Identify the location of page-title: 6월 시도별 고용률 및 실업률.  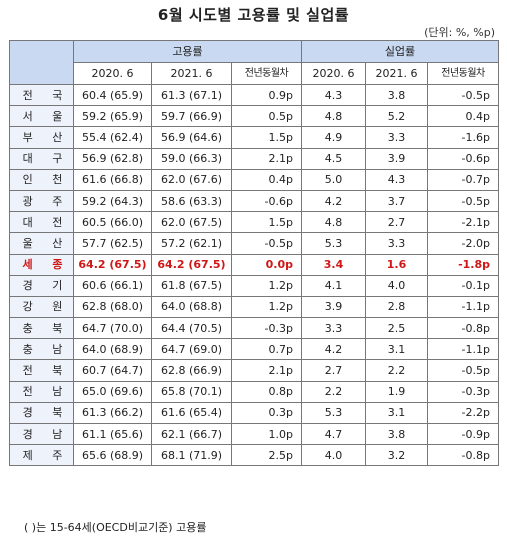
(253, 15).